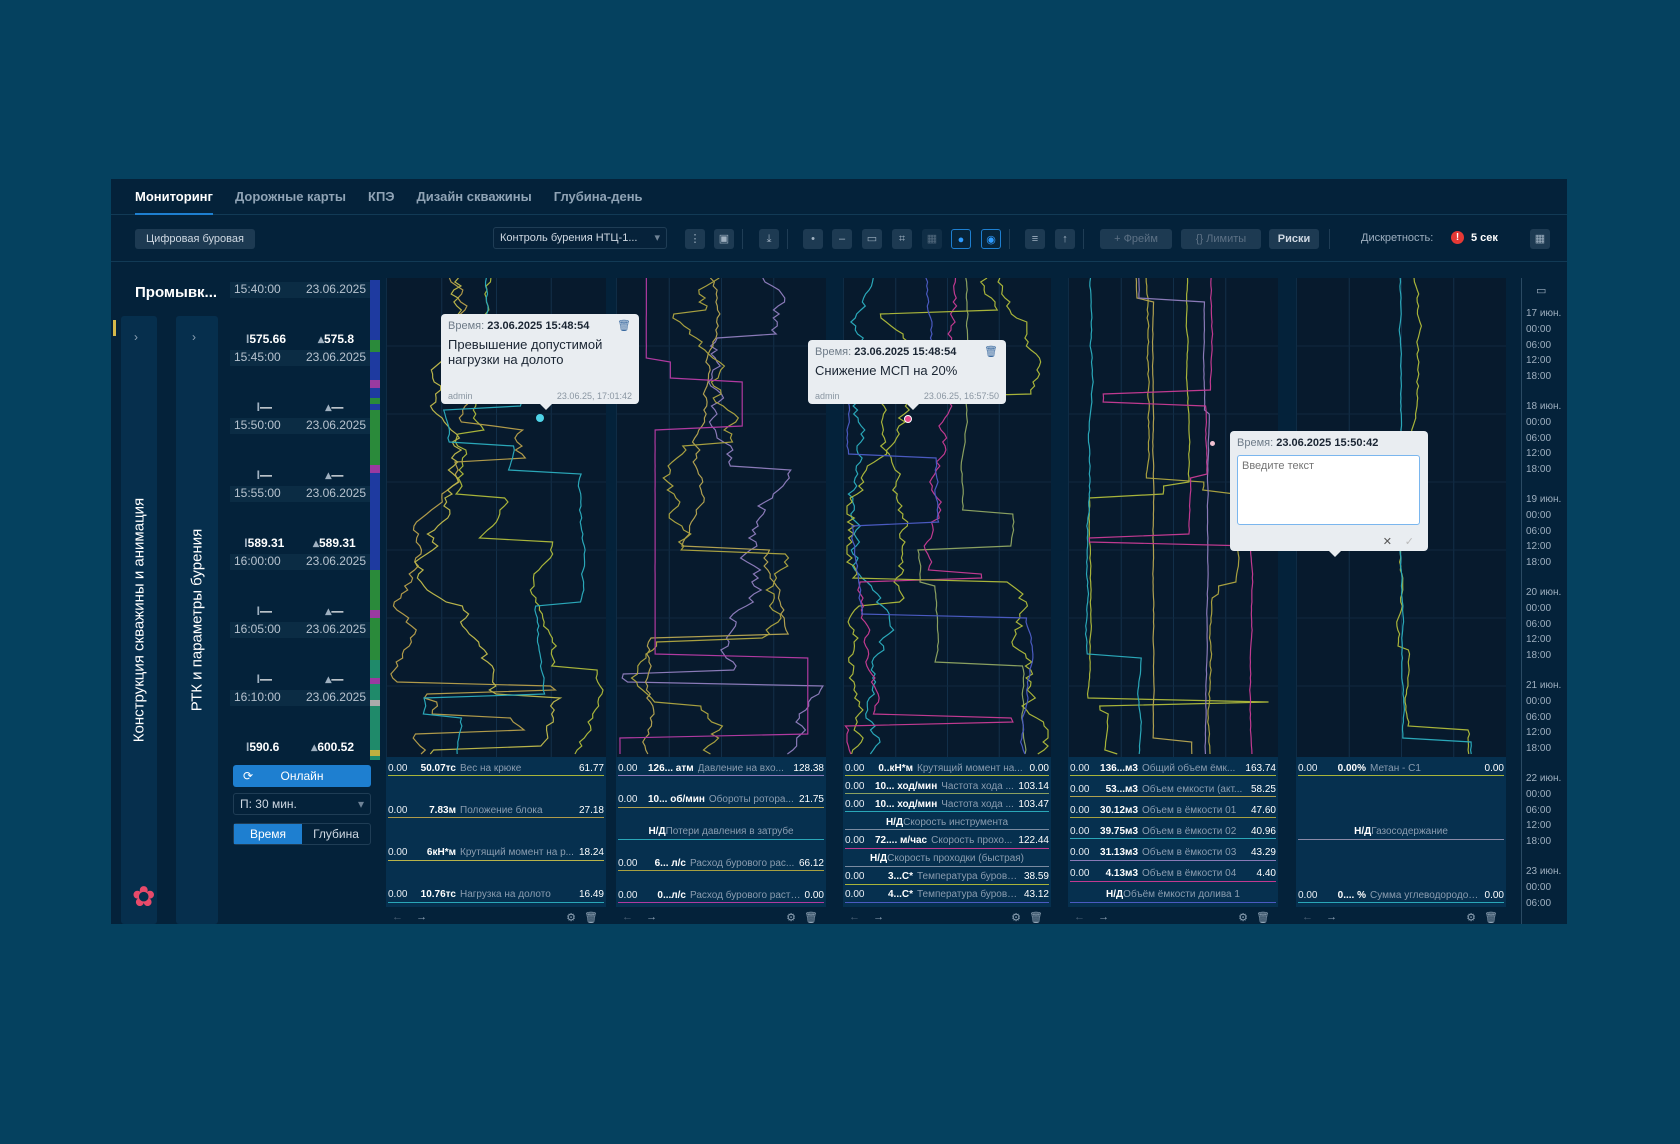  What do you see at coordinates (900, 877) in the screenshot?
I see `param-current: 3...С*` at bounding box center [900, 877].